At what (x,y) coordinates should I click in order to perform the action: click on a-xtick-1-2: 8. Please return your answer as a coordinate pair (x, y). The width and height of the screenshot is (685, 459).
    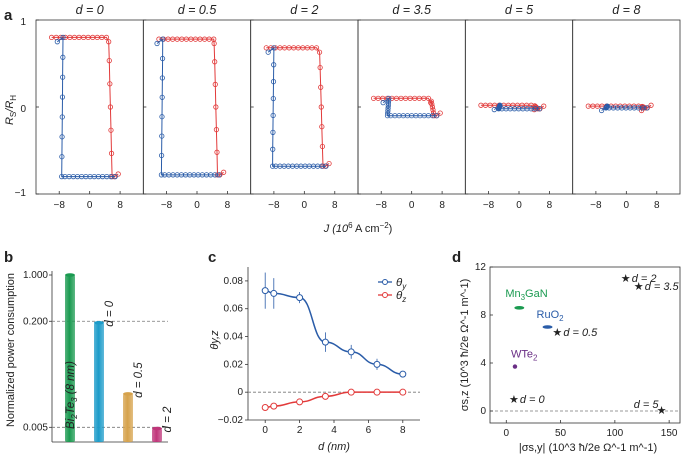
    Looking at the image, I should click on (228, 205).